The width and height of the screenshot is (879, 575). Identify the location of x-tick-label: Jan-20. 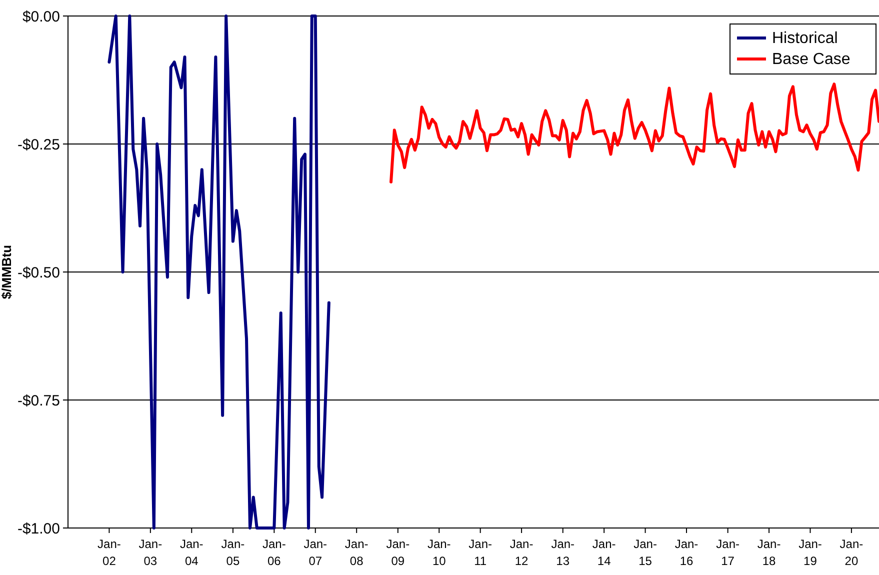
(852, 552).